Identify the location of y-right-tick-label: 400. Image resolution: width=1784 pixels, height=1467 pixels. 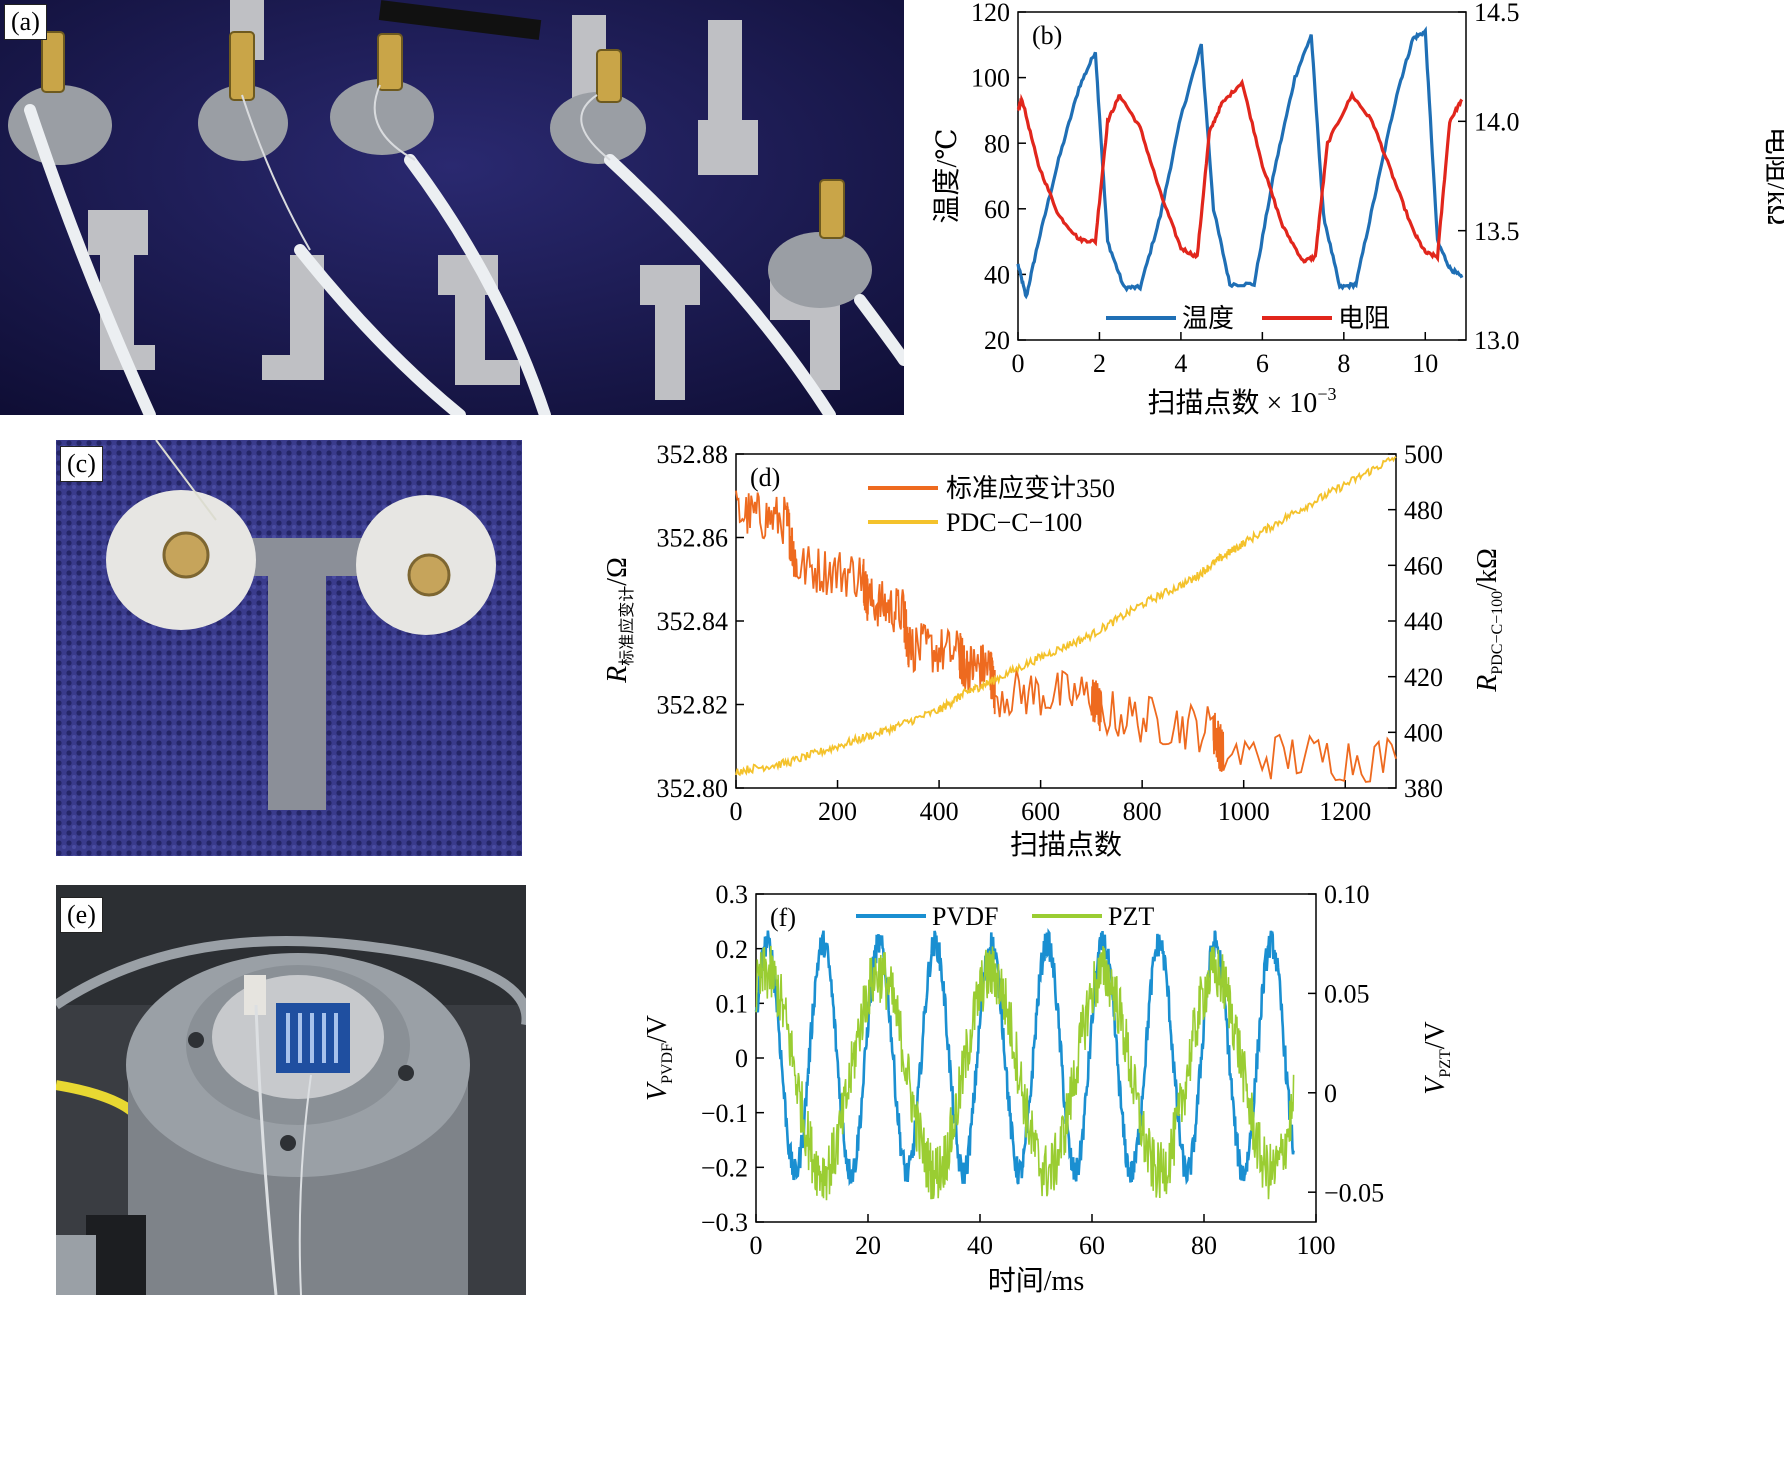
(1423, 732).